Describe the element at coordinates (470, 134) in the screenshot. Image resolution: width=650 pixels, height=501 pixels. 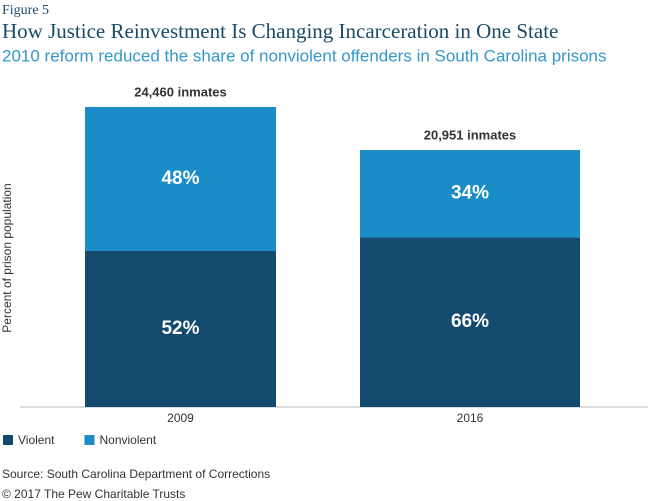
I see `total-label: 20,951 inmates` at that location.